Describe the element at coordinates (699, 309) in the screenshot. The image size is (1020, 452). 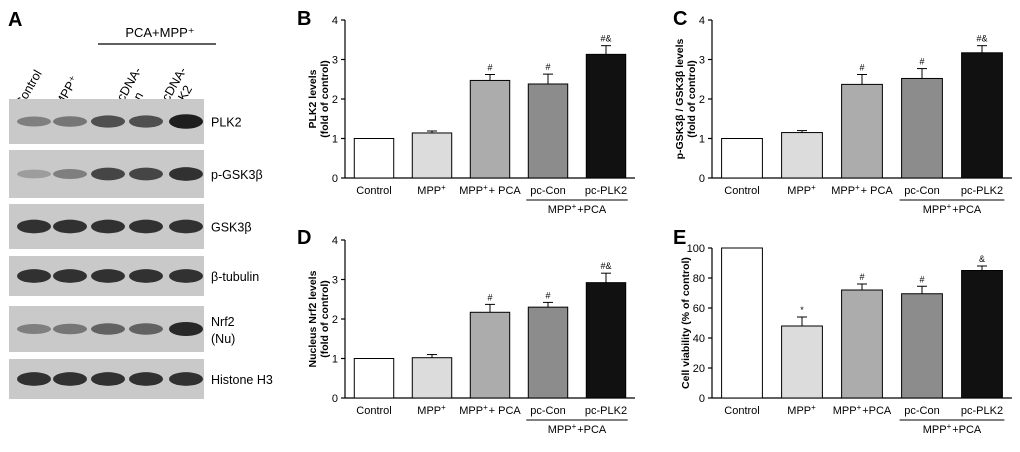
I see `y-tick-label: 60` at that location.